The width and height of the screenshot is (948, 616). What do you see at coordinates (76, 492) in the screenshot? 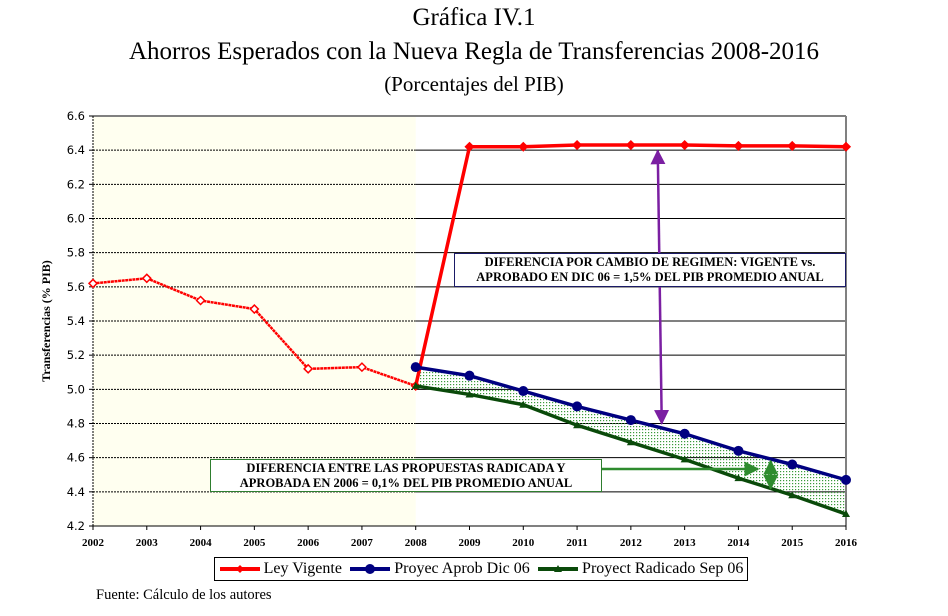
I see `y-tick-label: 4.4` at bounding box center [76, 492].